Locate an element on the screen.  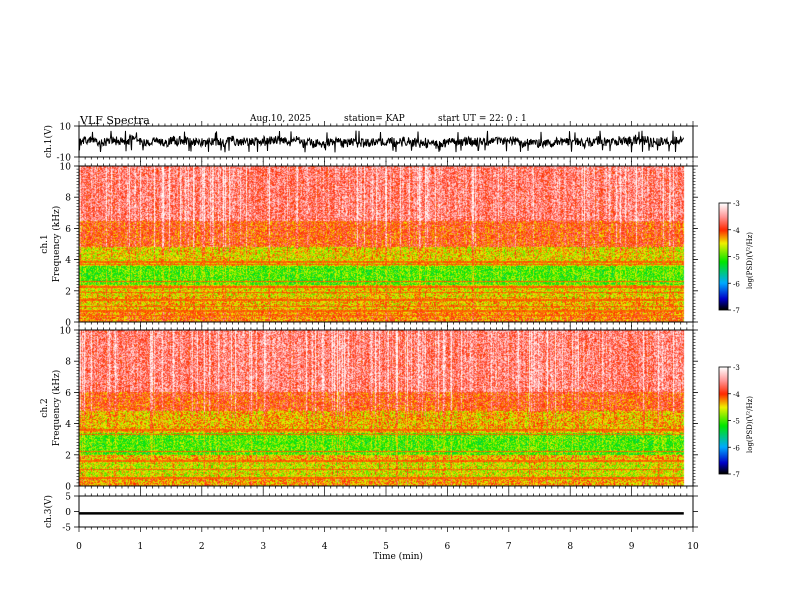
ch3-waveform-y-tick-label: -5 is located at coordinates (66, 529).